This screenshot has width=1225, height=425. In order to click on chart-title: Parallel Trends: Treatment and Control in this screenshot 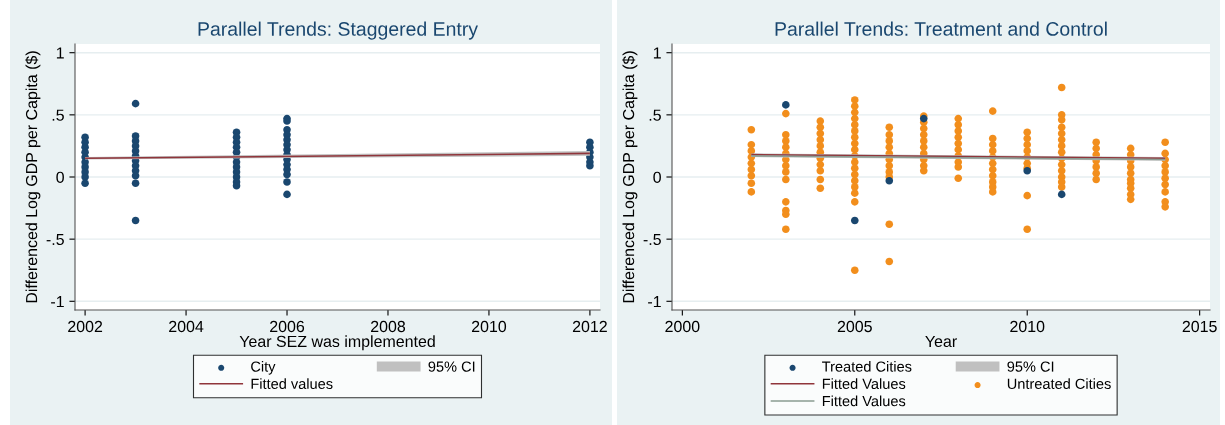, I will do `click(941, 28)`.